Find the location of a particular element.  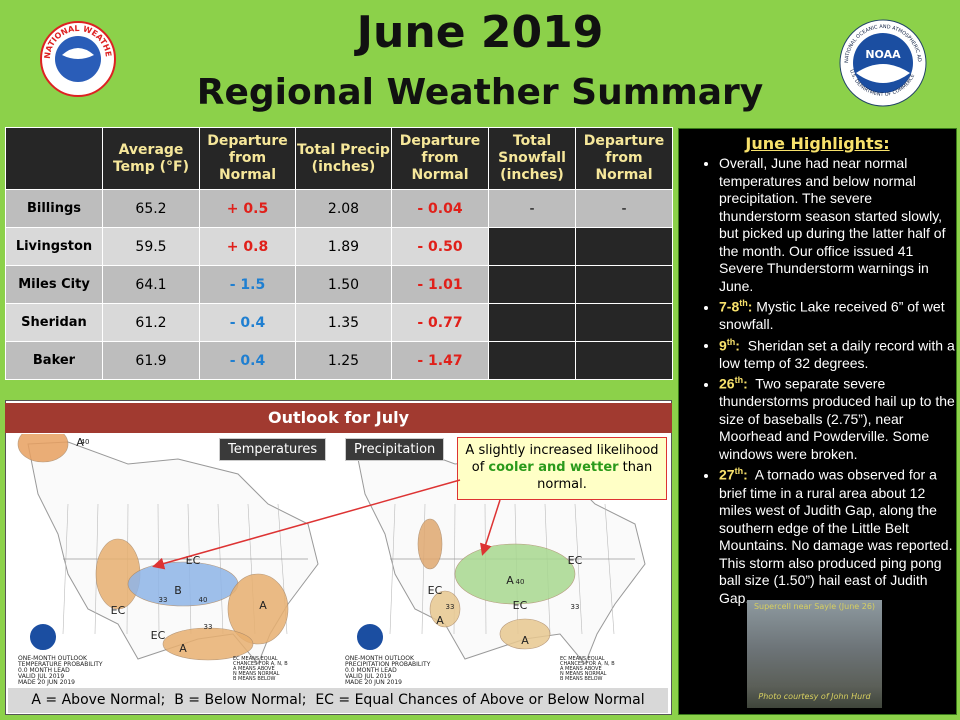

table-cell: 1.35 is located at coordinates (343, 322).